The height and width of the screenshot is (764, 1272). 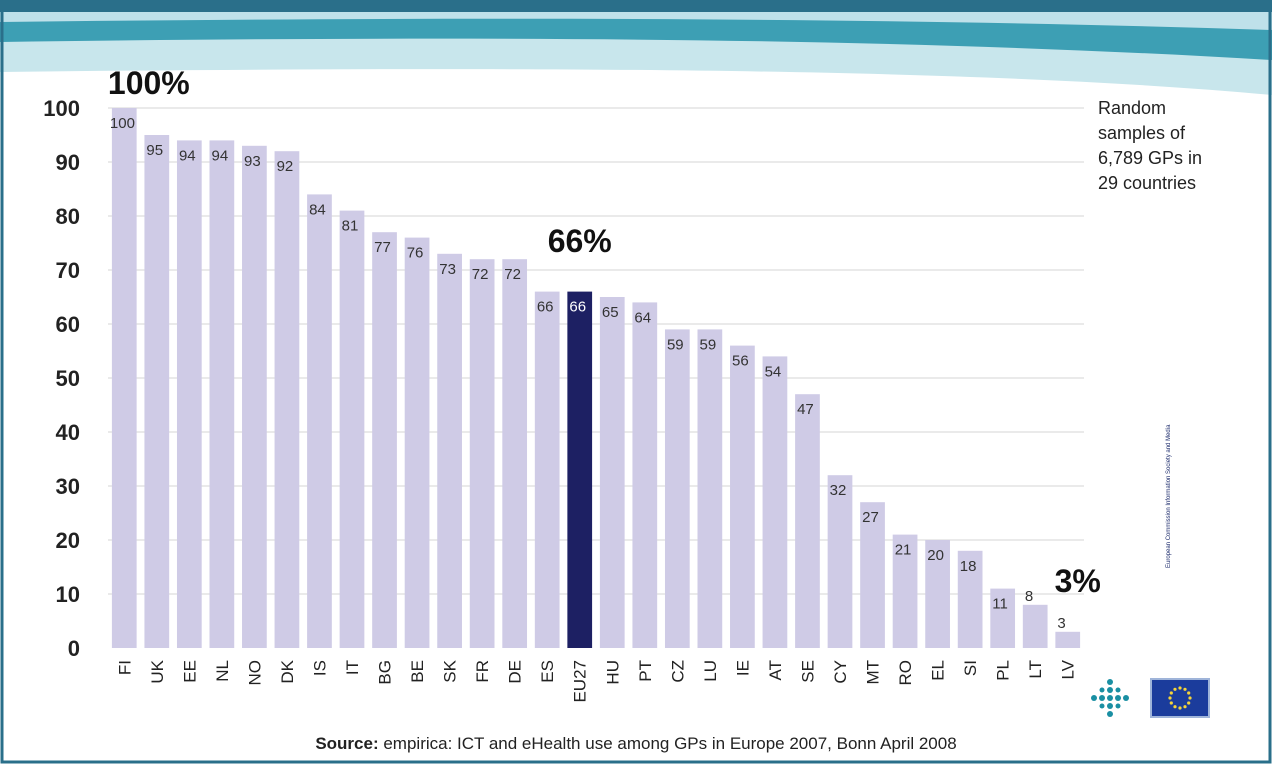 I want to click on data-label: 18, so click(x=968, y=566).